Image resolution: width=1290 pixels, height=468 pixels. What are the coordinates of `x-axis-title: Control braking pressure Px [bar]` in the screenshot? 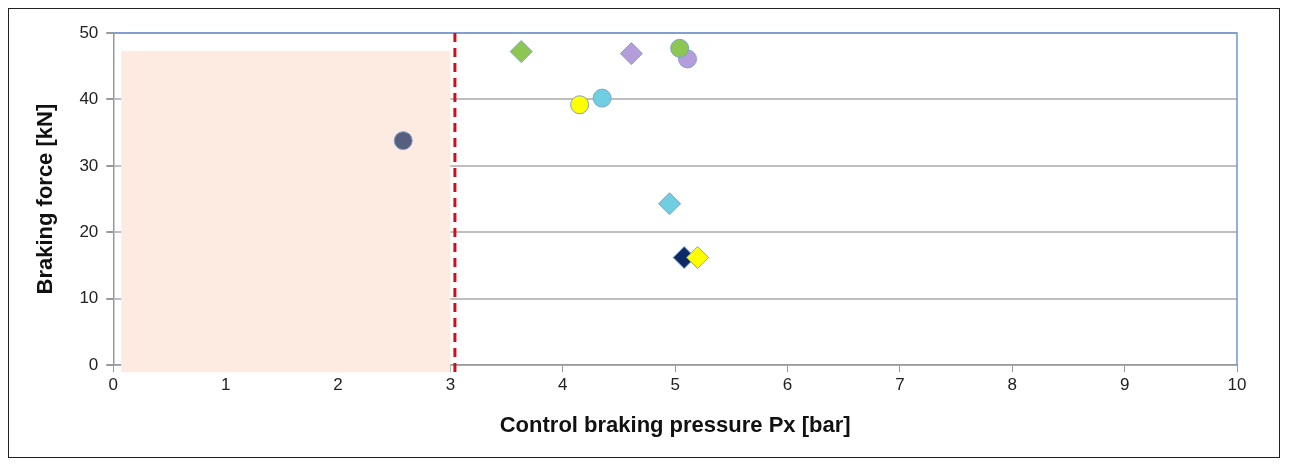 It's located at (675, 424).